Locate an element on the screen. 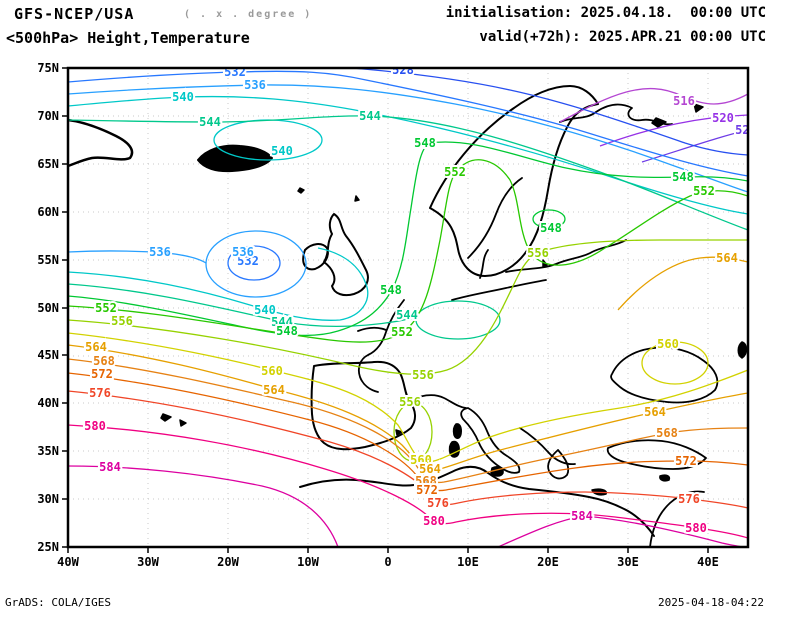 This screenshot has width=800, height=618. coastline-caspian-edge is located at coordinates (742, 350).